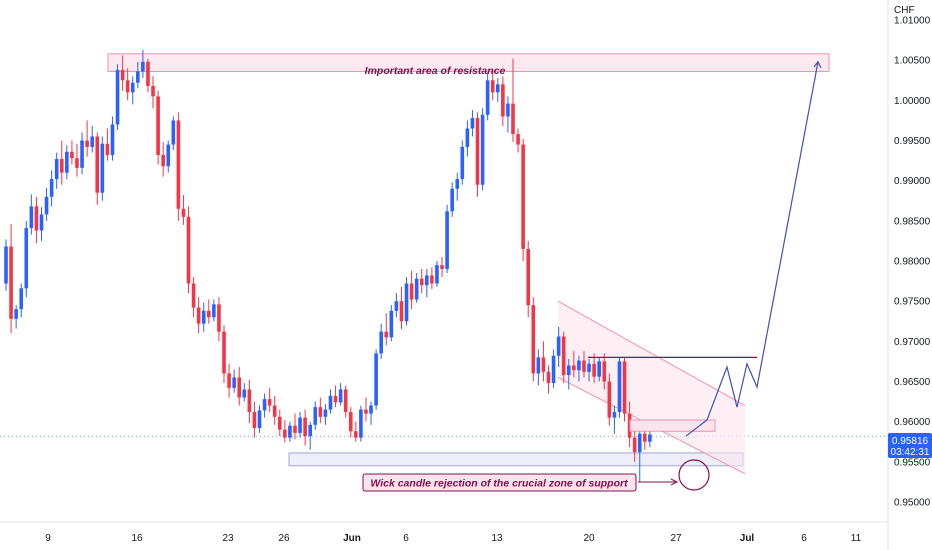  I want to click on price-tick-label: 0.98500, so click(912, 221).